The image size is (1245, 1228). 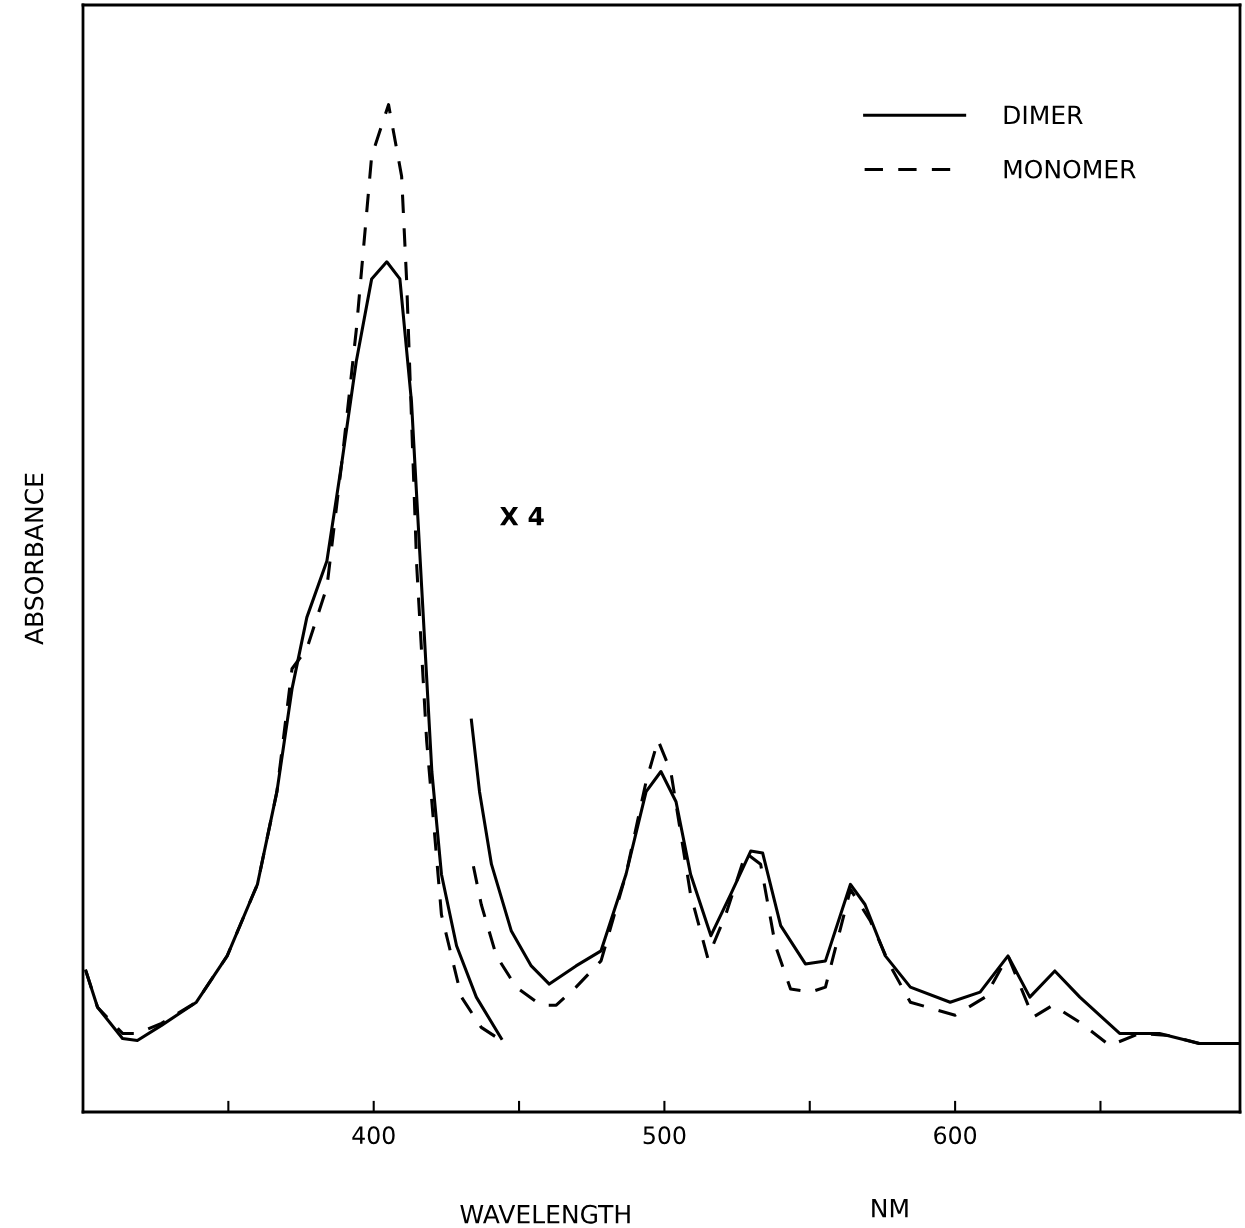 I want to click on y-axis-title: ABSORBANCE, so click(x=34, y=559).